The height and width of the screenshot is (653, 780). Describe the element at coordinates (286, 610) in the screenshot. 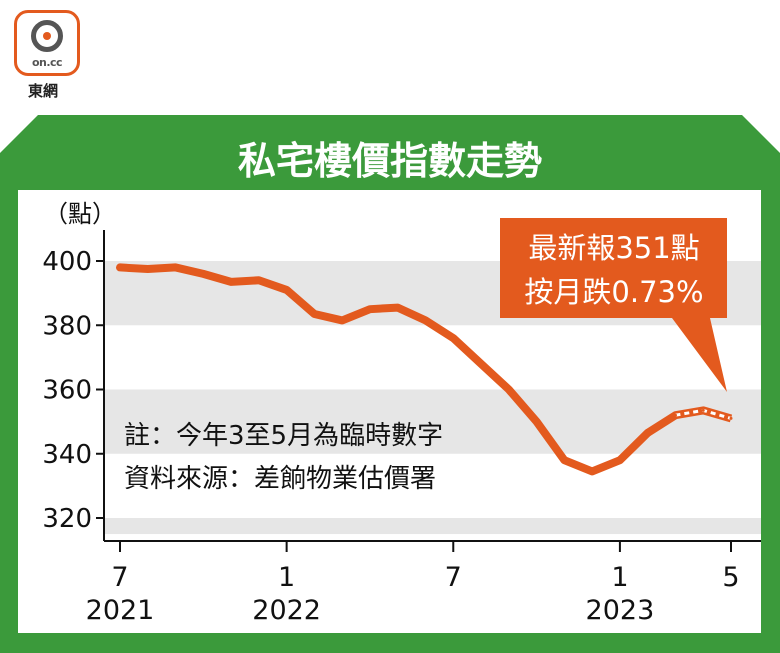

I see `x-tick-label-year: 2022` at that location.